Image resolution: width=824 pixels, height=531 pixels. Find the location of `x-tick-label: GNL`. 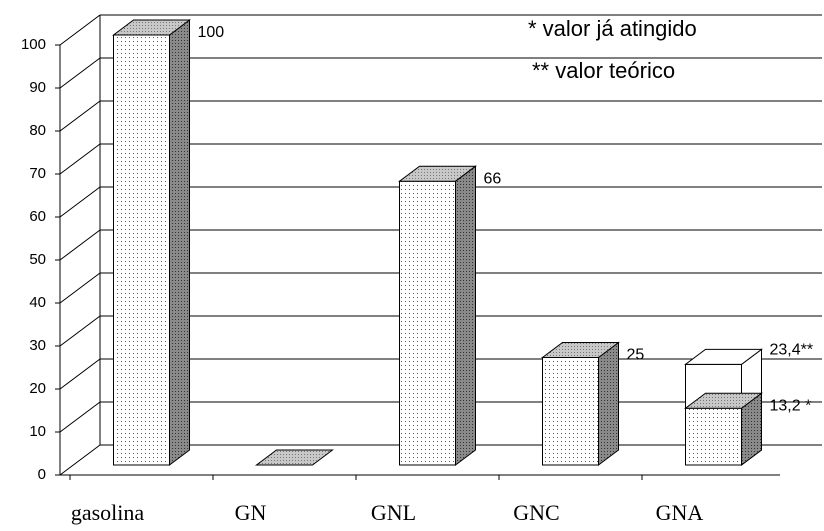

x-tick-label: GNL is located at coordinates (393, 512).